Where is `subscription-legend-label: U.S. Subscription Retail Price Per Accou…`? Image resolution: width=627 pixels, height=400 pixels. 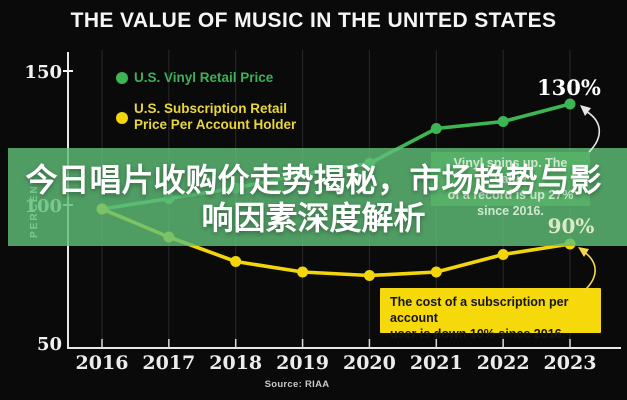
subscription-legend-label: U.S. Subscription Retail Price Per Accou… is located at coordinates (215, 117).